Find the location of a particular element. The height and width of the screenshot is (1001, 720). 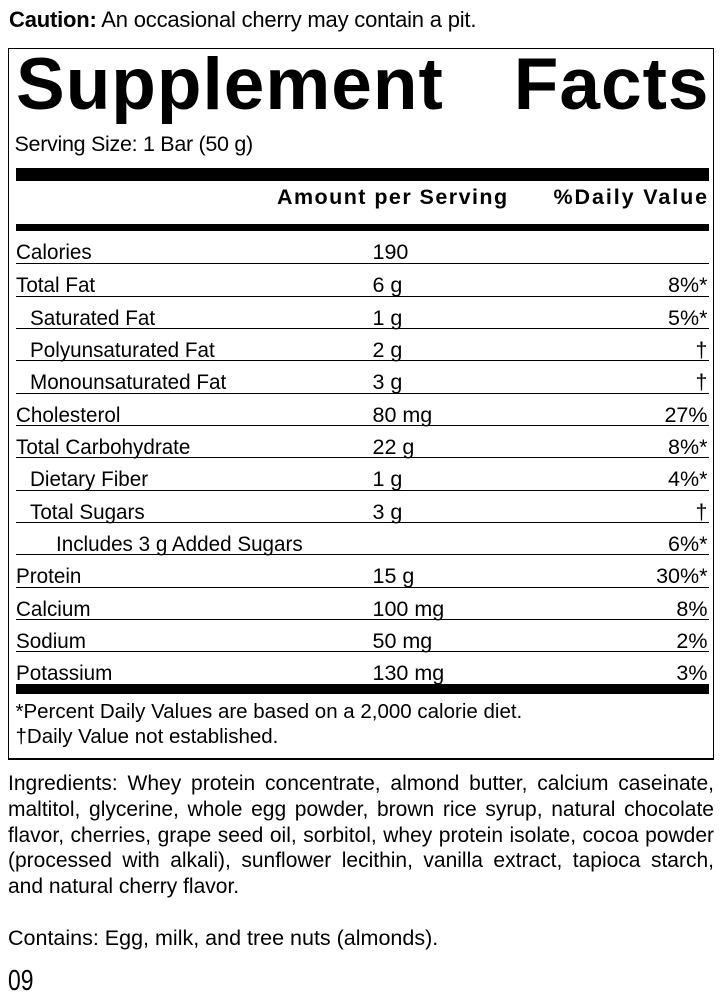

nutrient-daily-value: 30%* is located at coordinates (682, 576).